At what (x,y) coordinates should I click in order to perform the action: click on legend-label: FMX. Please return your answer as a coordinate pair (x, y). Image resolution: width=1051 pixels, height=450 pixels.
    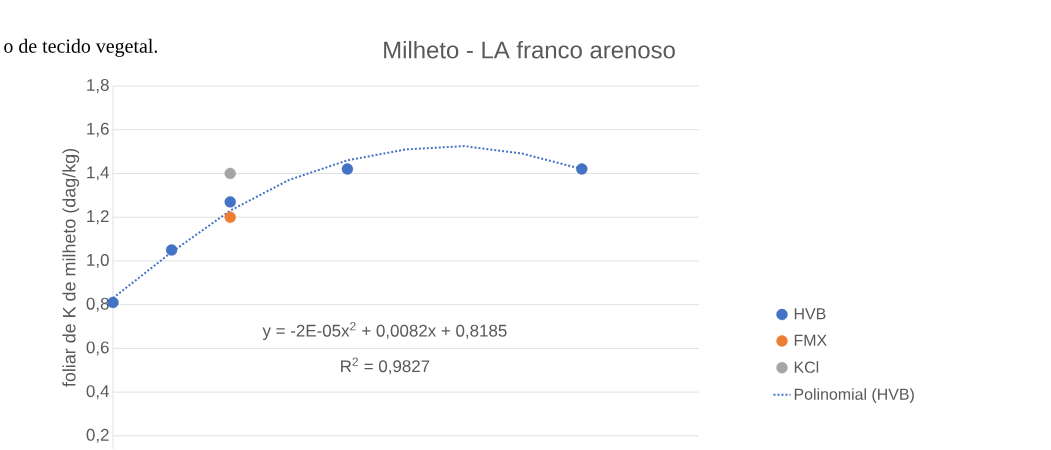
    Looking at the image, I should click on (810, 340).